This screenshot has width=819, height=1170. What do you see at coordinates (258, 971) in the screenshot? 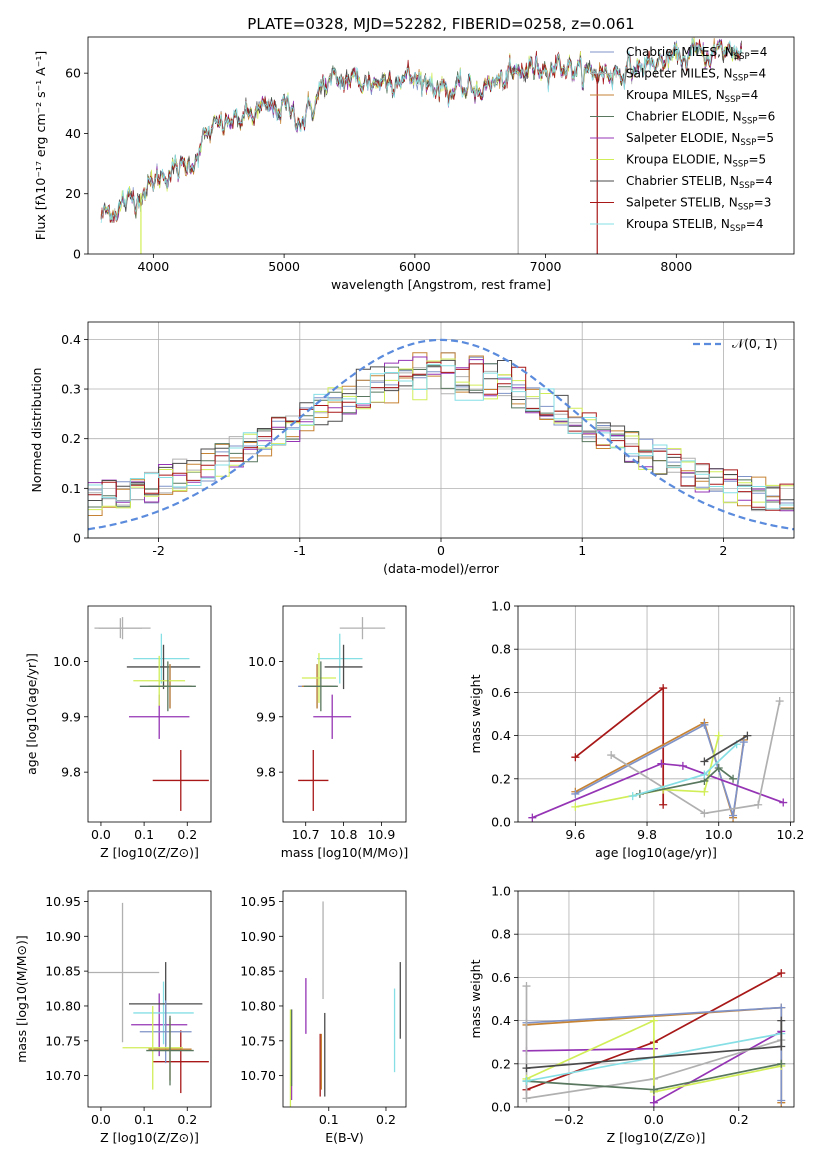
I see `y-tick-label: 10.85` at bounding box center [258, 971].